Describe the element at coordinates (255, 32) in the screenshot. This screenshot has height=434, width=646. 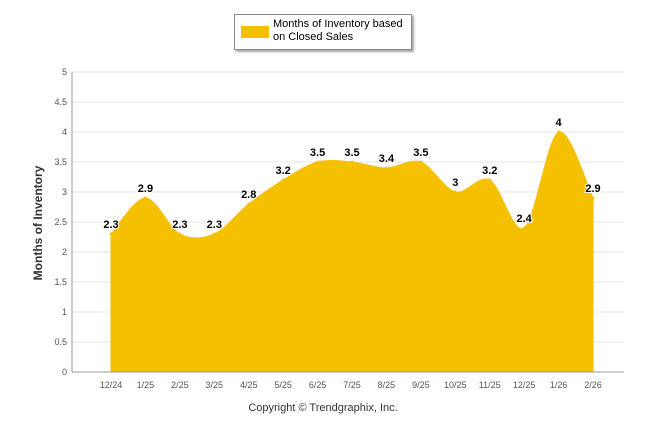
I see `legend-swatch` at that location.